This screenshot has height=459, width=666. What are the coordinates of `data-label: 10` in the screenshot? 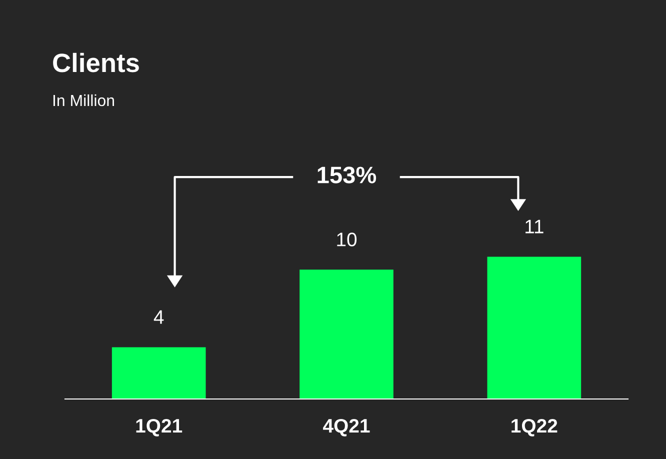 It's located at (347, 239).